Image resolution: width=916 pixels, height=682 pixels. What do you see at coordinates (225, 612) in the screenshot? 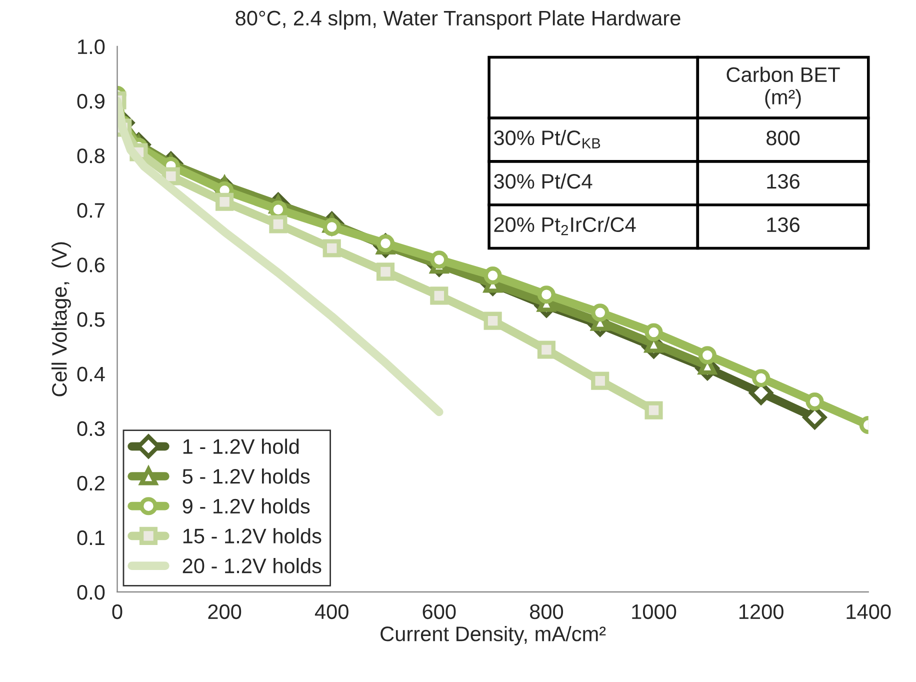
I see `x-tick-label: 200` at bounding box center [225, 612].